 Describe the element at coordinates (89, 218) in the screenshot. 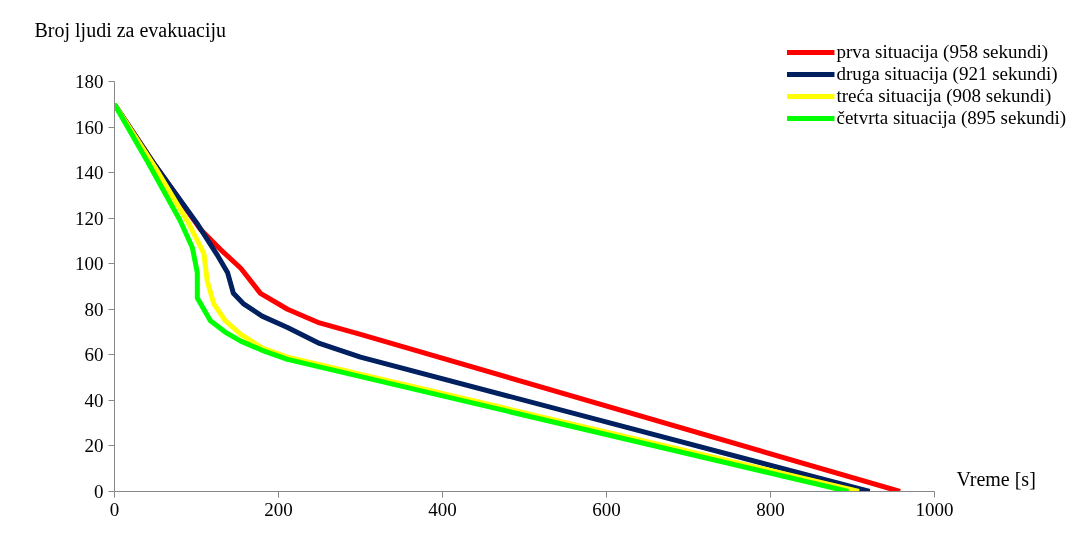

I see `y-tick-label: 120` at that location.